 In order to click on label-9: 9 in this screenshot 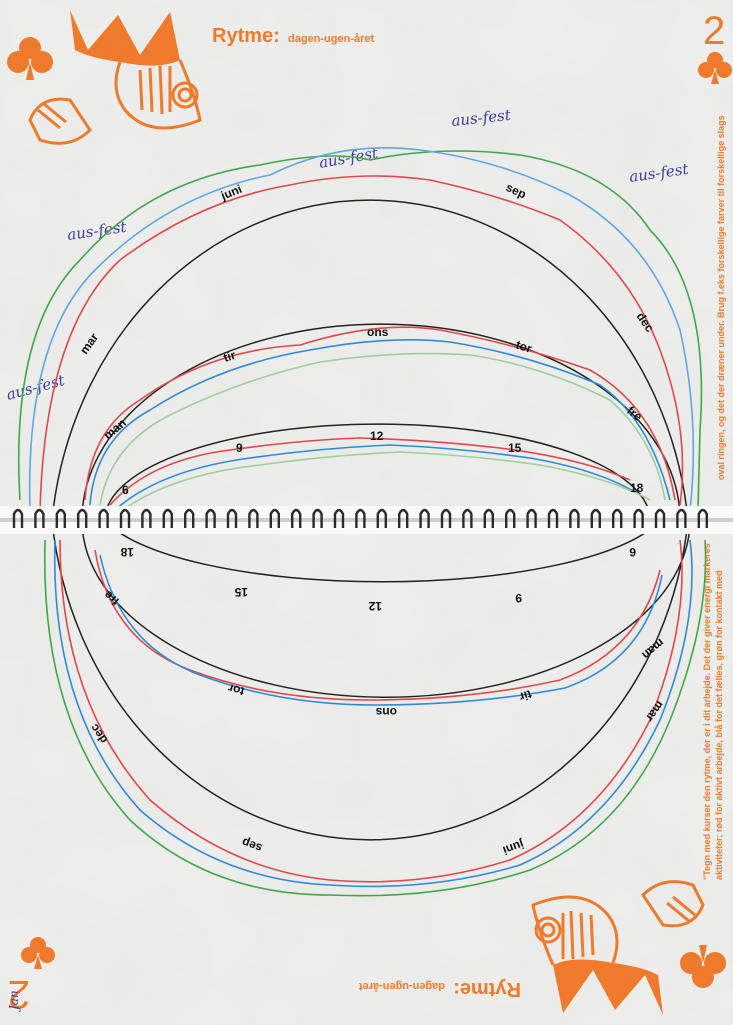, I will do `click(239, 448)`.